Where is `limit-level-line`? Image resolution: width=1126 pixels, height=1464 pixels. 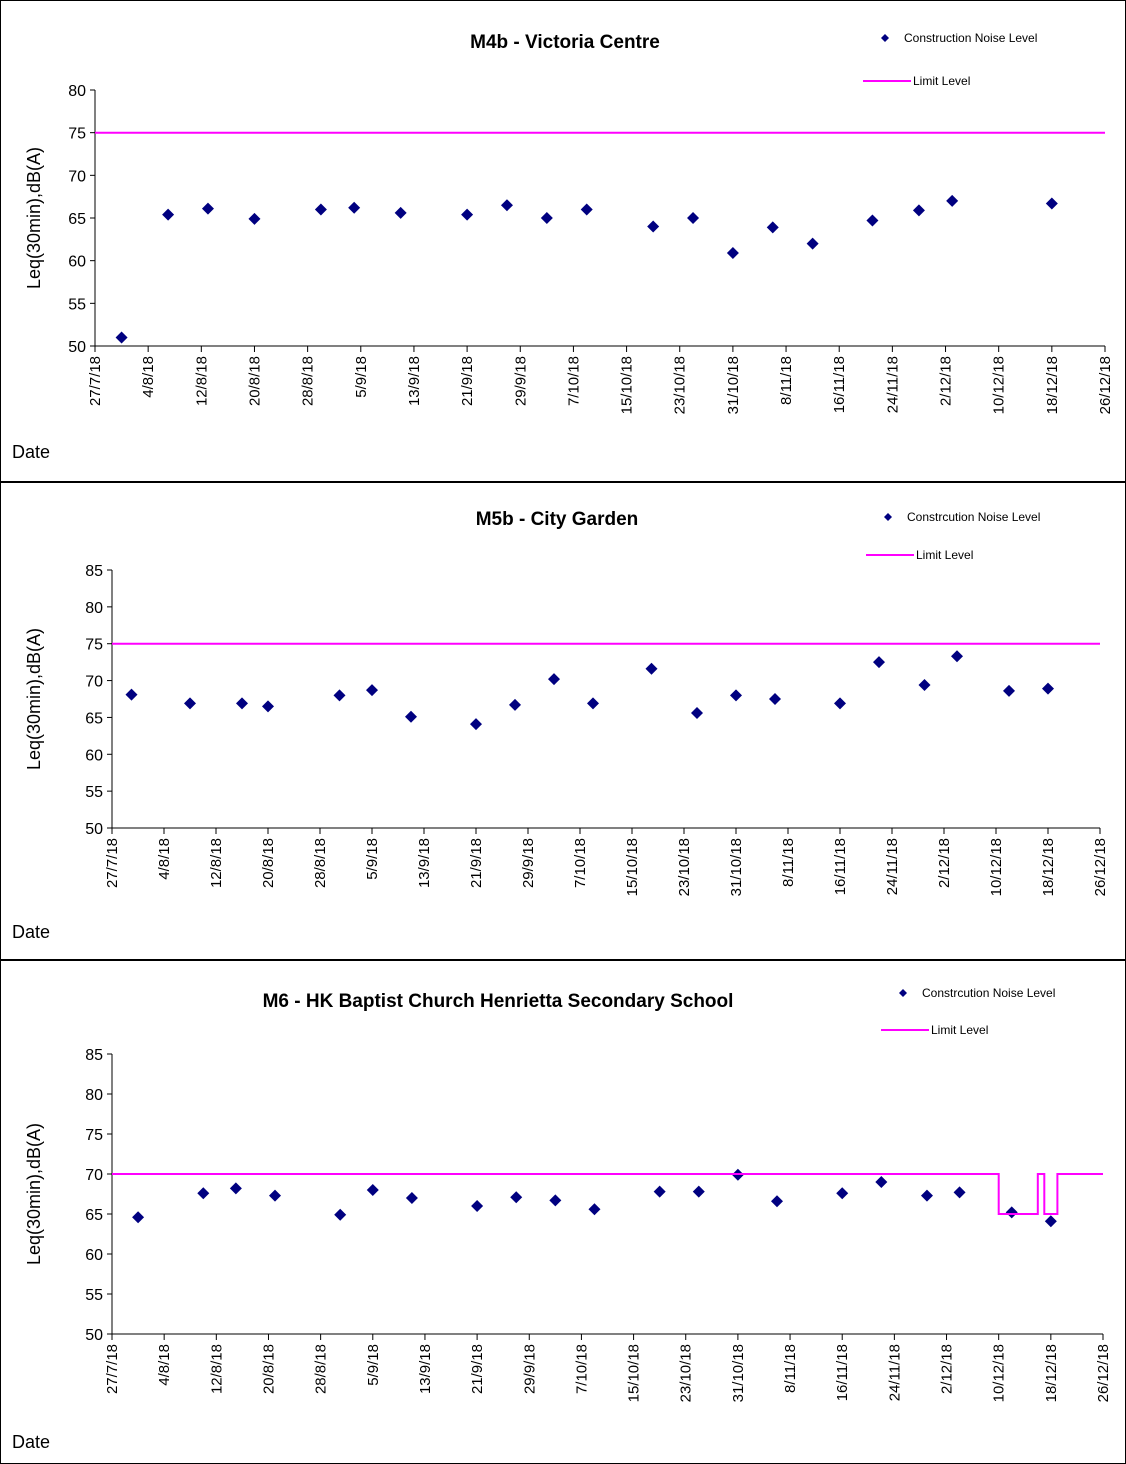 limit-level-line is located at coordinates (607, 1194).